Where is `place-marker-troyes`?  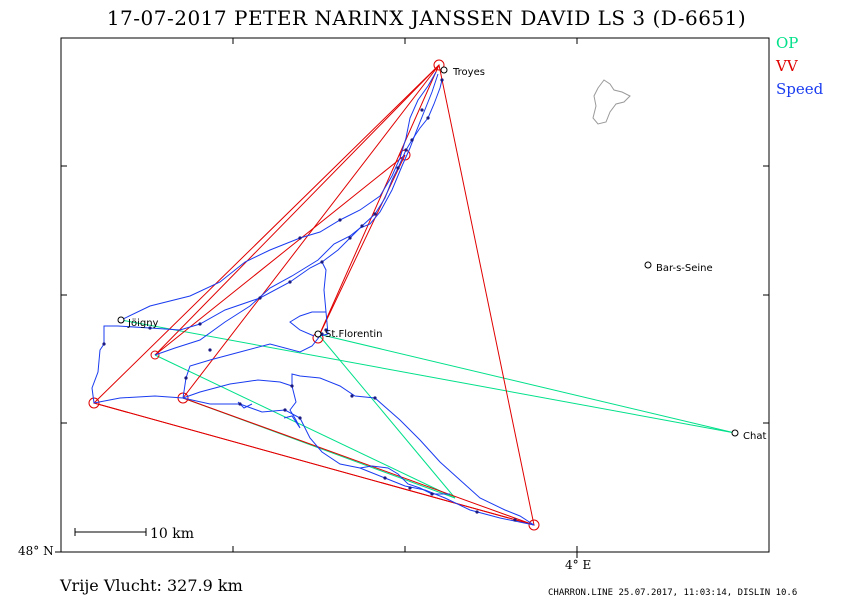
place-marker-troyes is located at coordinates (444, 70).